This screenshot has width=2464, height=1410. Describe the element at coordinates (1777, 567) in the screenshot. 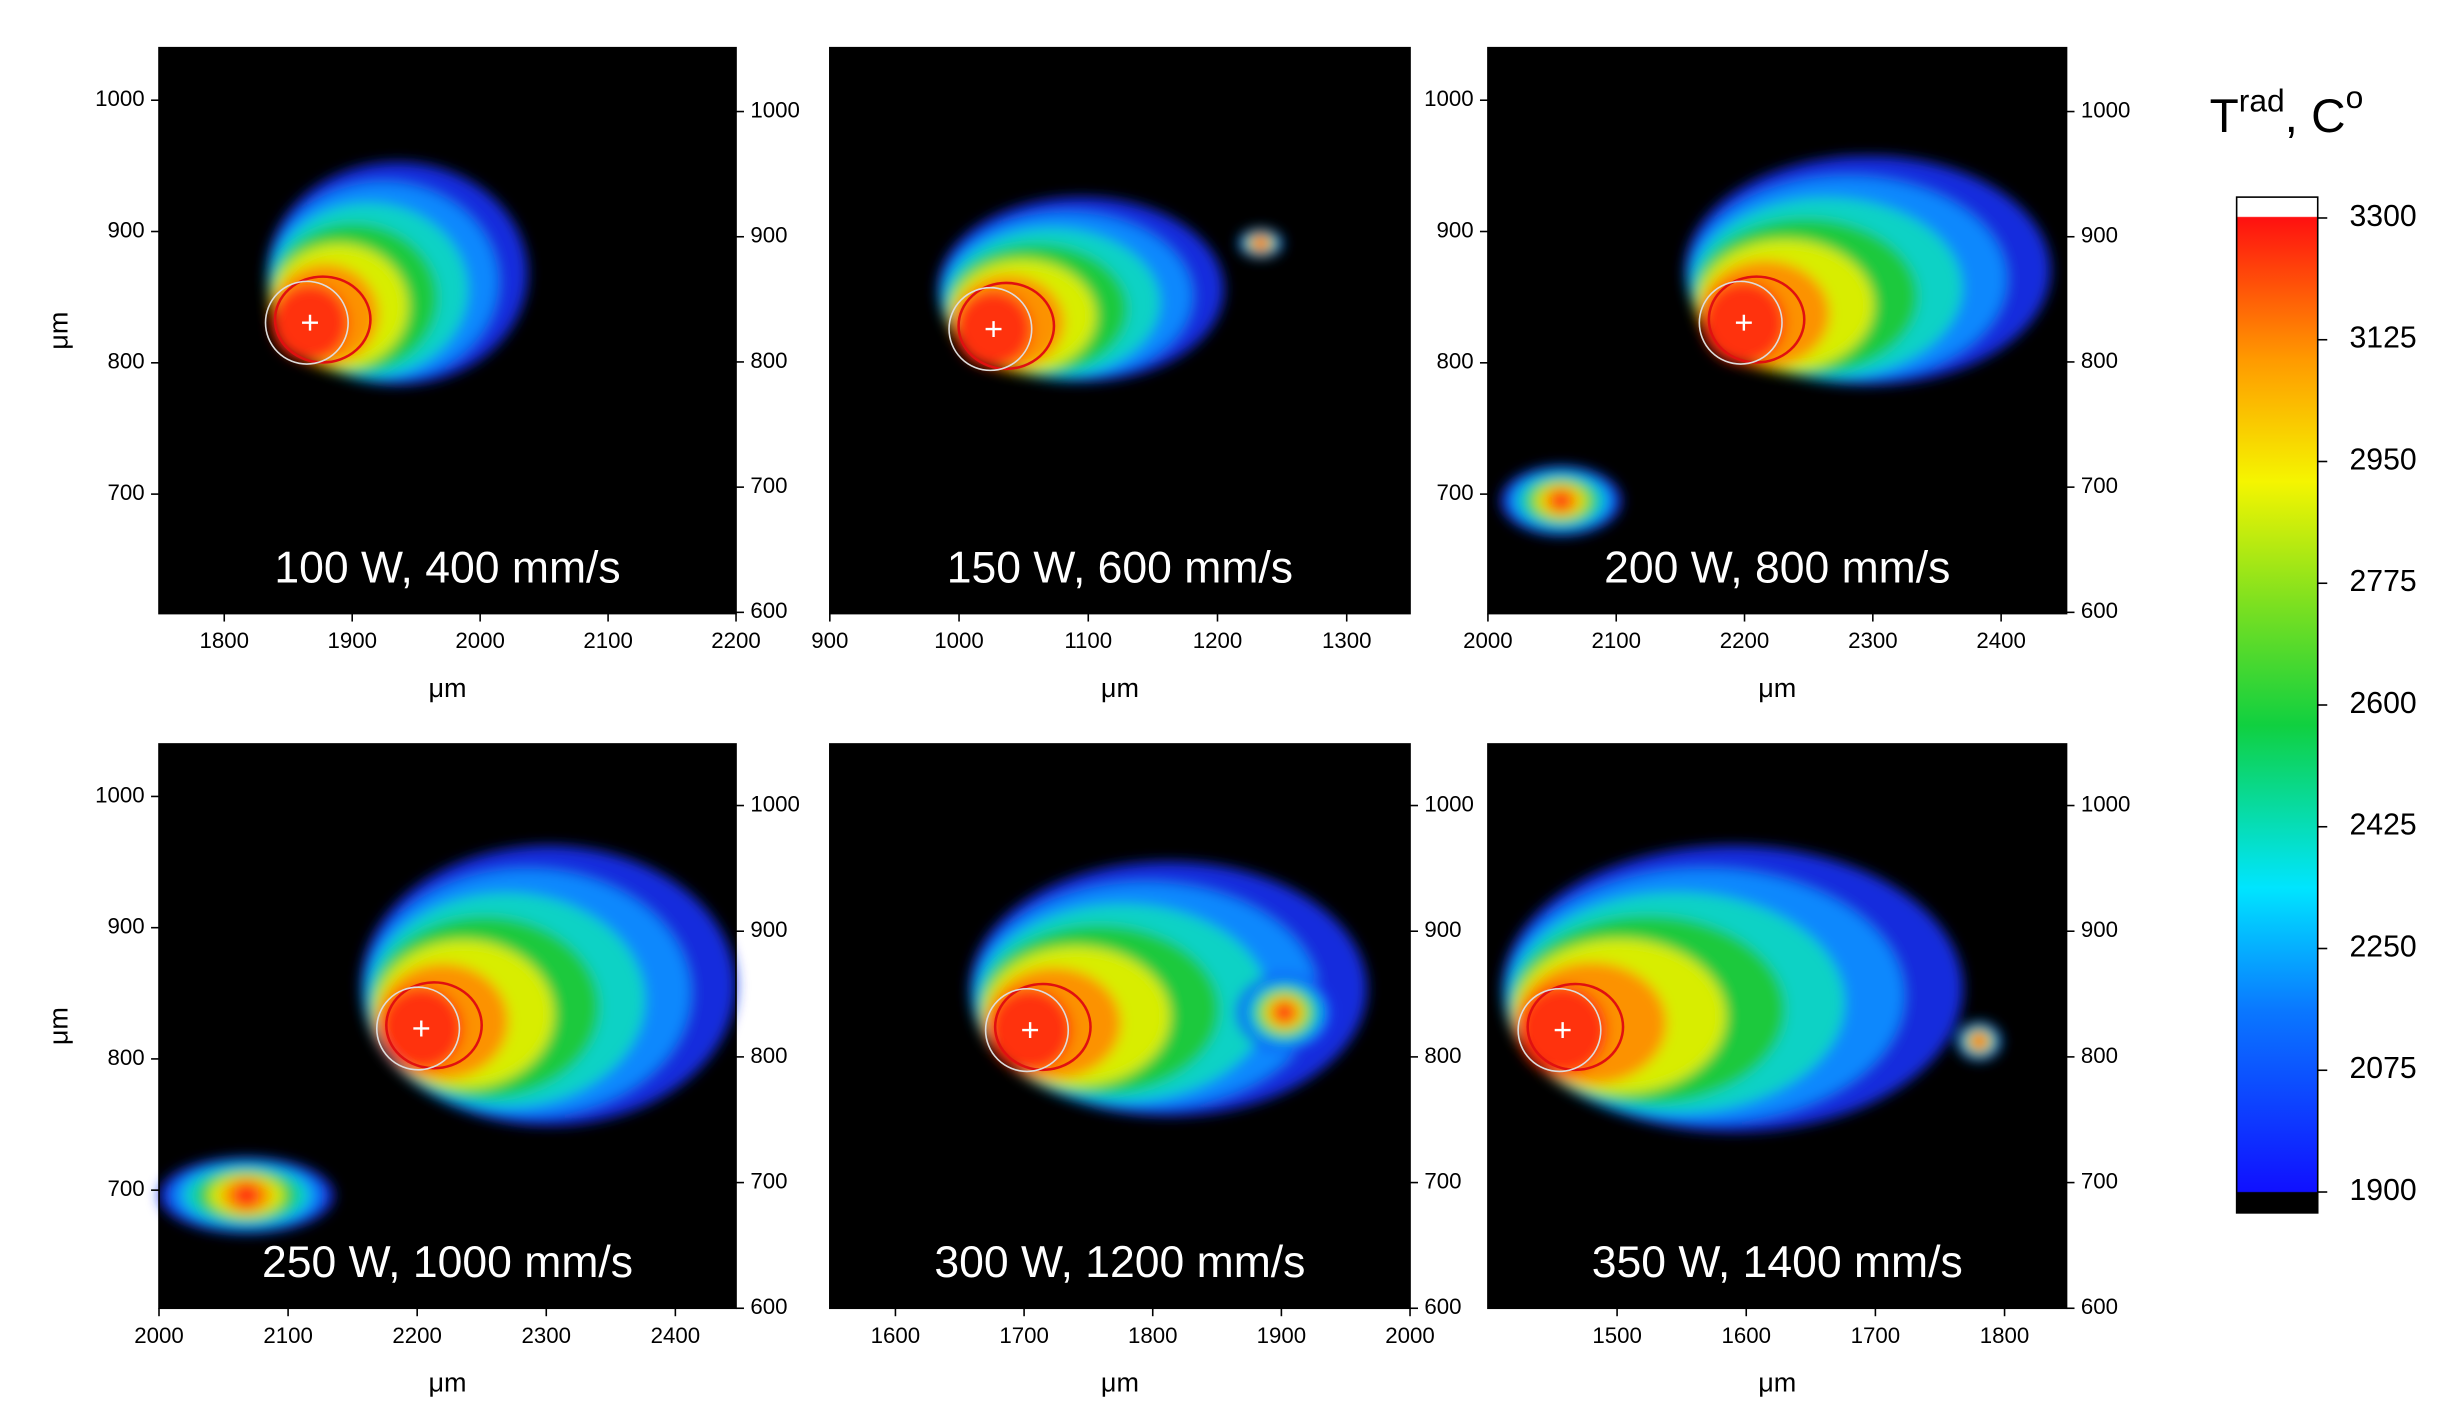

I see `annotation: 200 W, 800 mm/s` at that location.